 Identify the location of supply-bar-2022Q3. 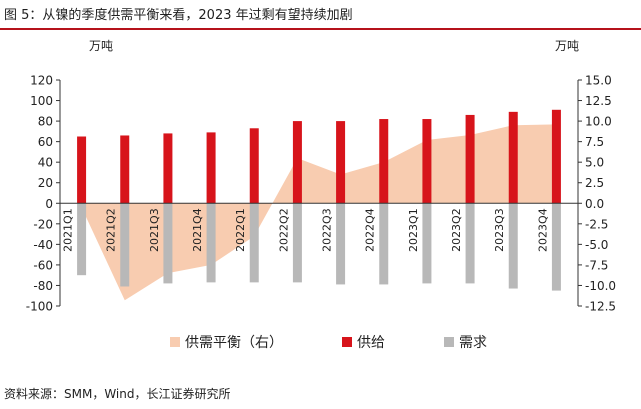
(341, 162).